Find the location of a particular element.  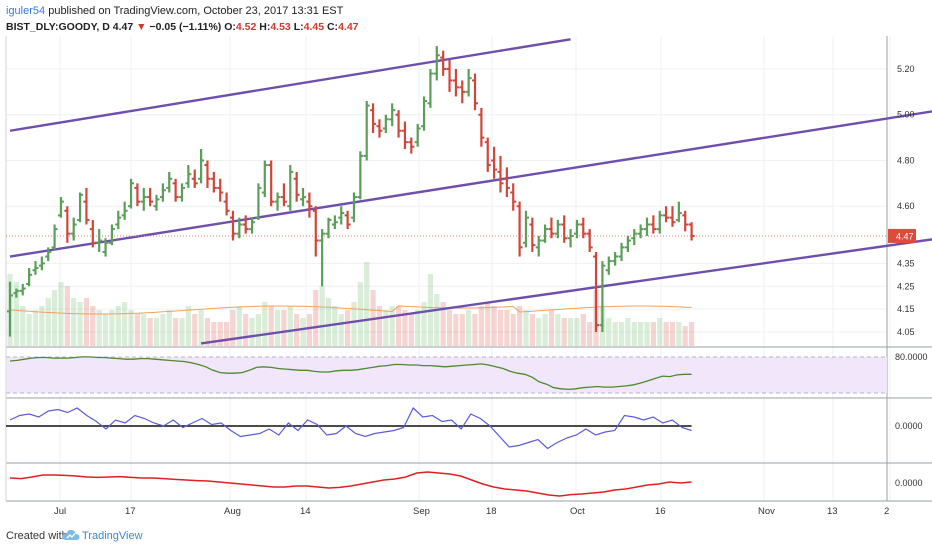

time-axis-label: 16 is located at coordinates (660, 511).